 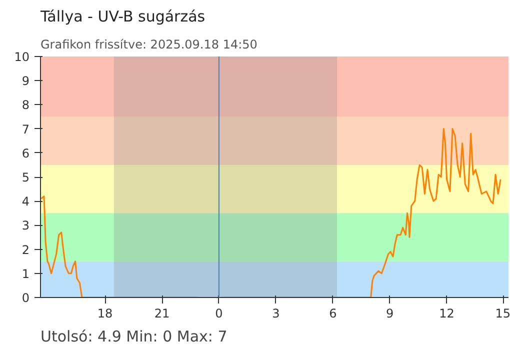 I want to click on chart-subtitle: Grafikon frissítve: 2025.09.18 14:50, so click(x=149, y=45).